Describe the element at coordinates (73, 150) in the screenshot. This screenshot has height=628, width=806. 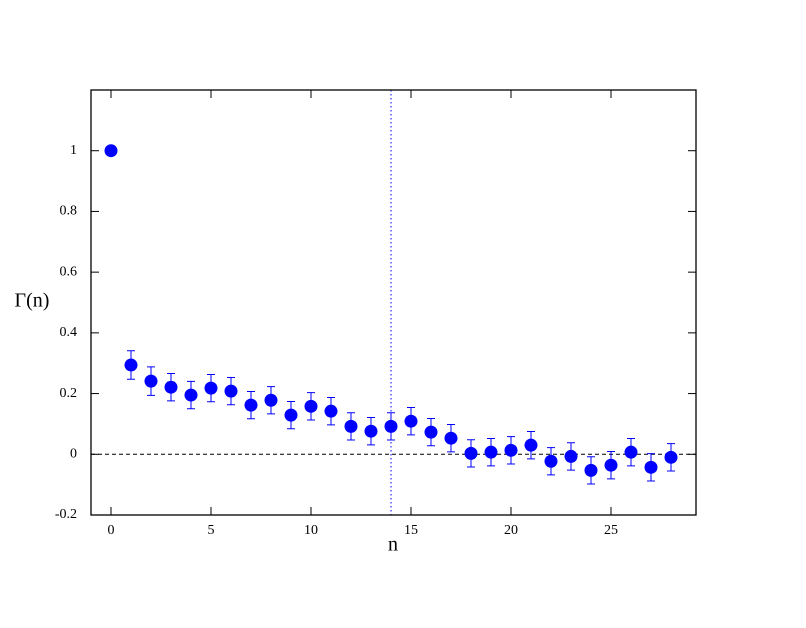
I see `y-tick-label: 1` at that location.